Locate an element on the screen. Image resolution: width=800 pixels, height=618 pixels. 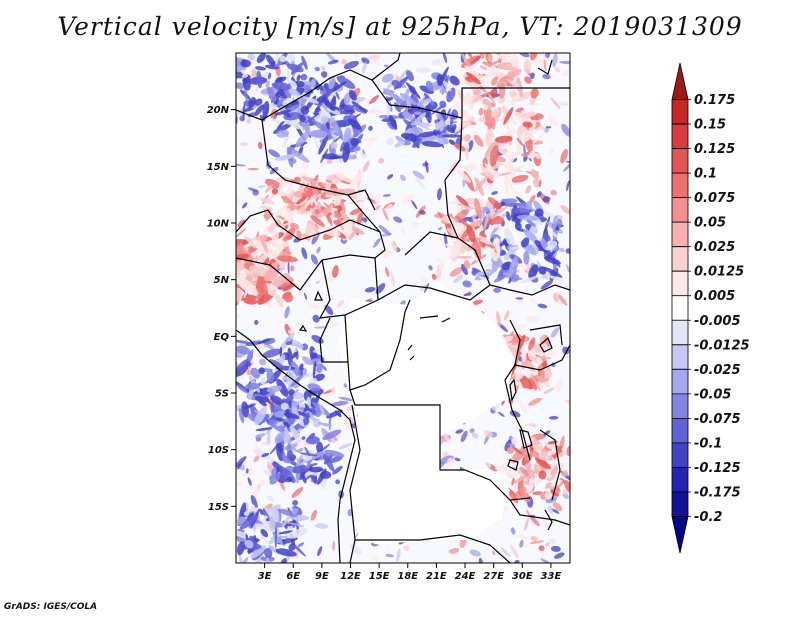
colorbar-label: 0.0125 is located at coordinates (719, 272).